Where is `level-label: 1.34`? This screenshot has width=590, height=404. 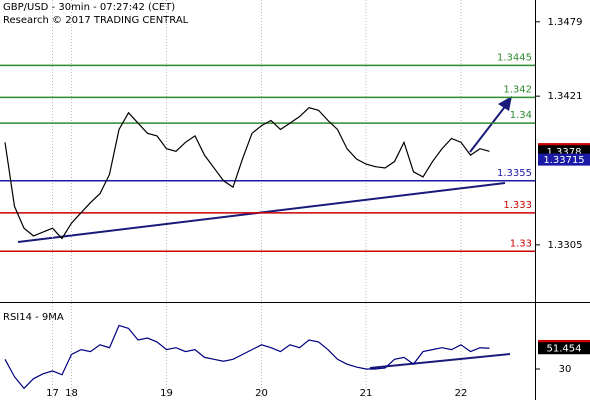
level-label: 1.34 is located at coordinates (521, 115).